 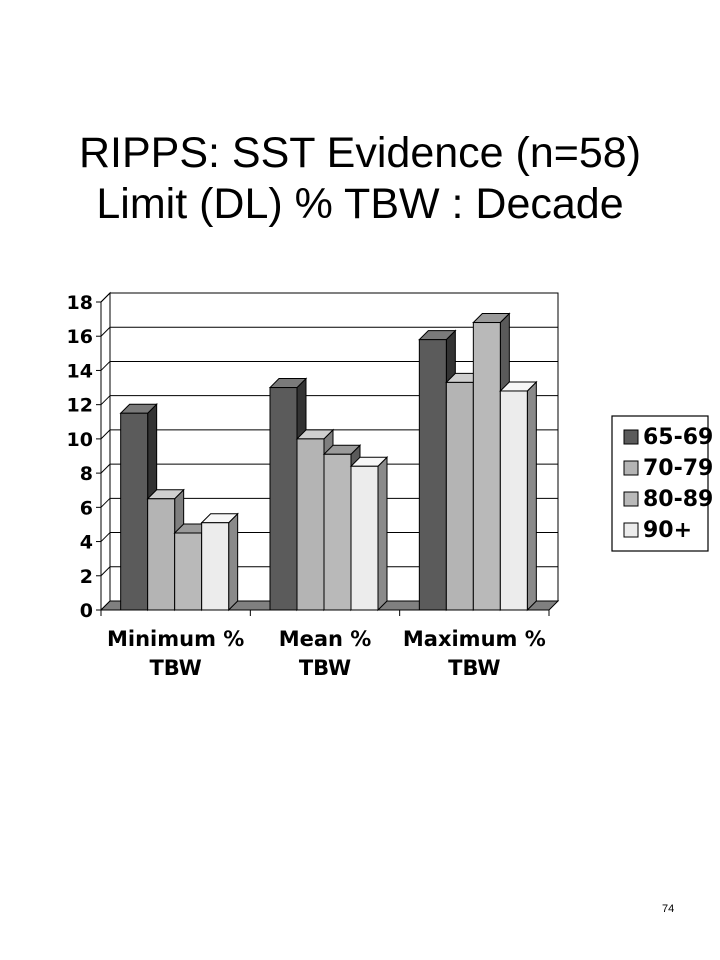 I want to click on y-tick-label: 16, so click(x=80, y=337).